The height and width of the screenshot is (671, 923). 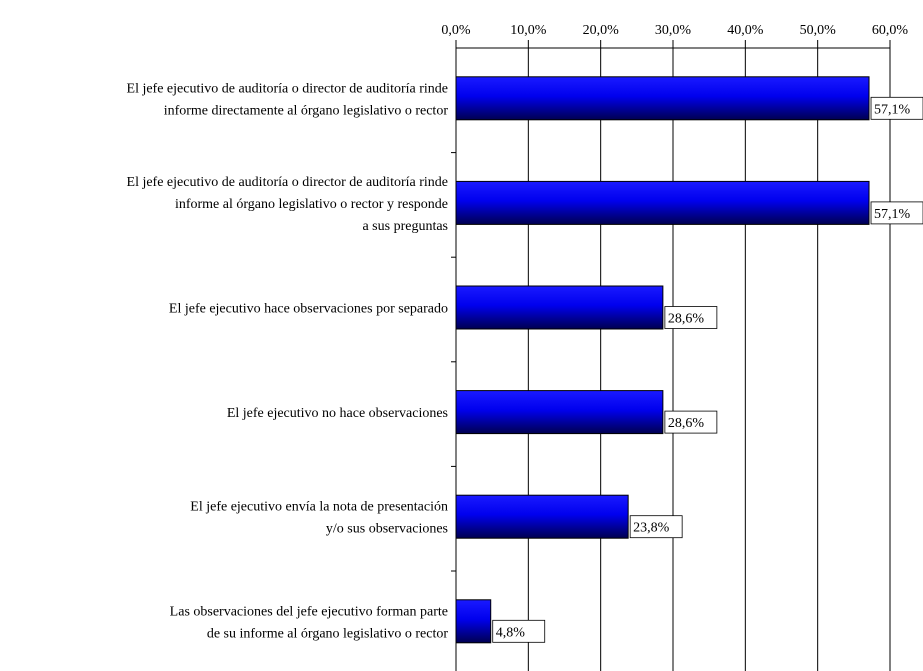 What do you see at coordinates (651, 528) in the screenshot?
I see `value-label: 23,8%` at bounding box center [651, 528].